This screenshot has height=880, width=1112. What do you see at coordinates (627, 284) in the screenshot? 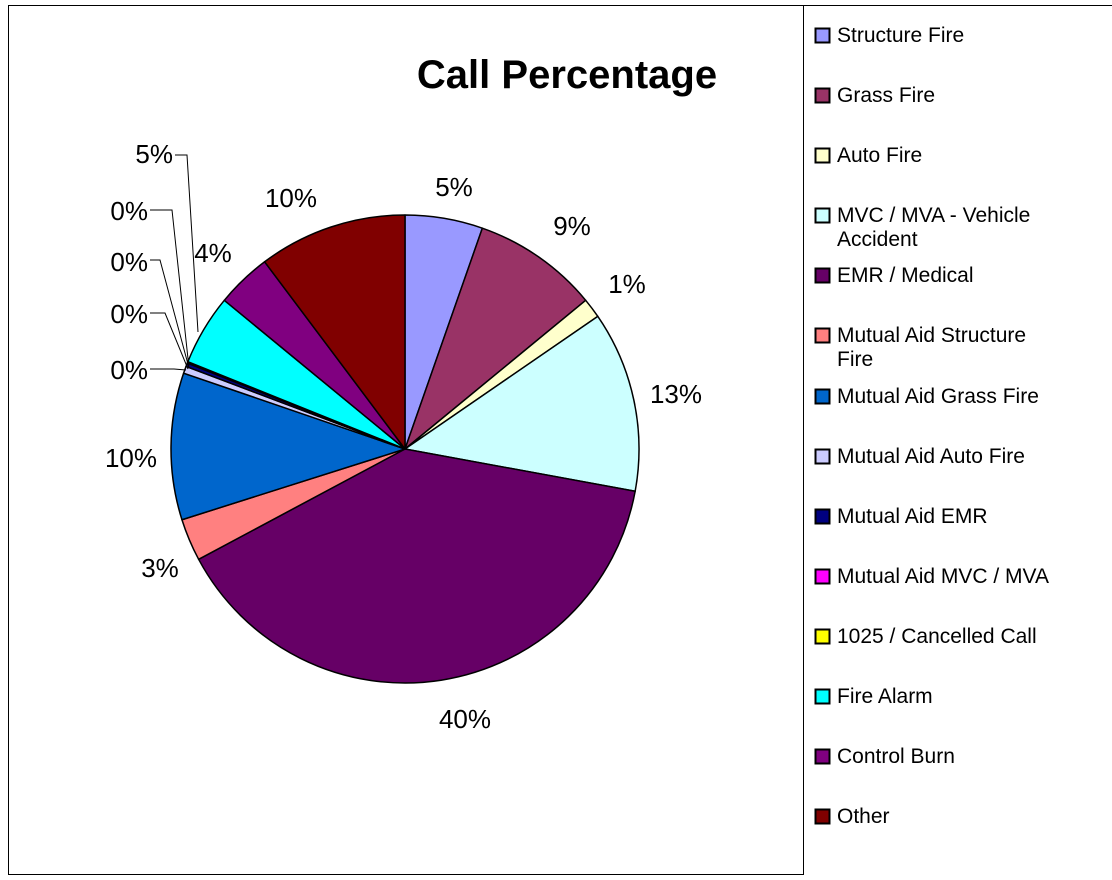
I see `data-label: 1%` at bounding box center [627, 284].